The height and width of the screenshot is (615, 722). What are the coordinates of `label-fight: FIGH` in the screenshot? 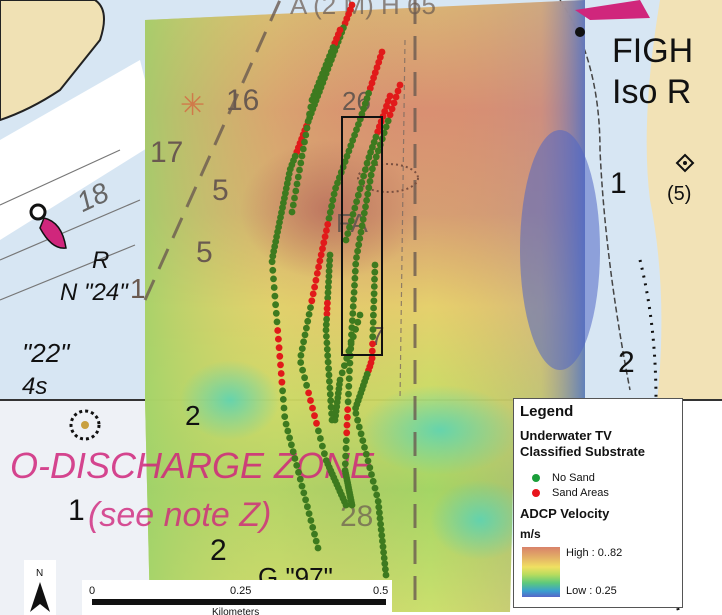 It's located at (652, 51).